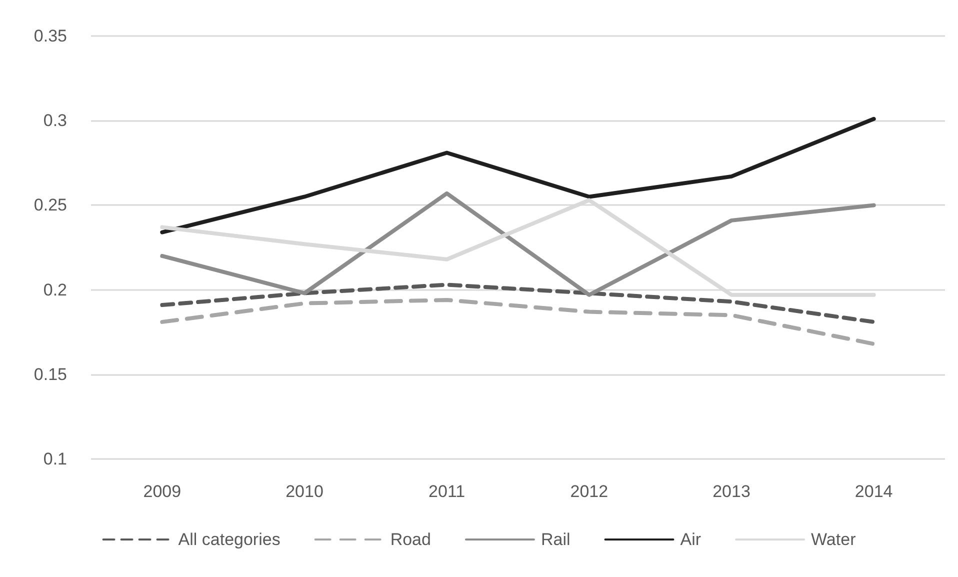 The image size is (958, 577). What do you see at coordinates (50, 374) in the screenshot?
I see `y-tick-label: 0.15` at bounding box center [50, 374].